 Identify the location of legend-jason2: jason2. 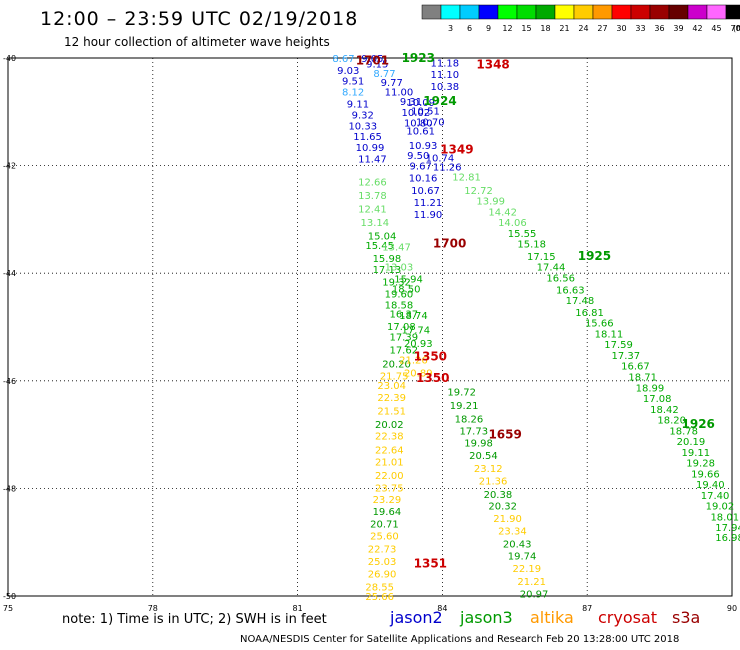
(416, 617).